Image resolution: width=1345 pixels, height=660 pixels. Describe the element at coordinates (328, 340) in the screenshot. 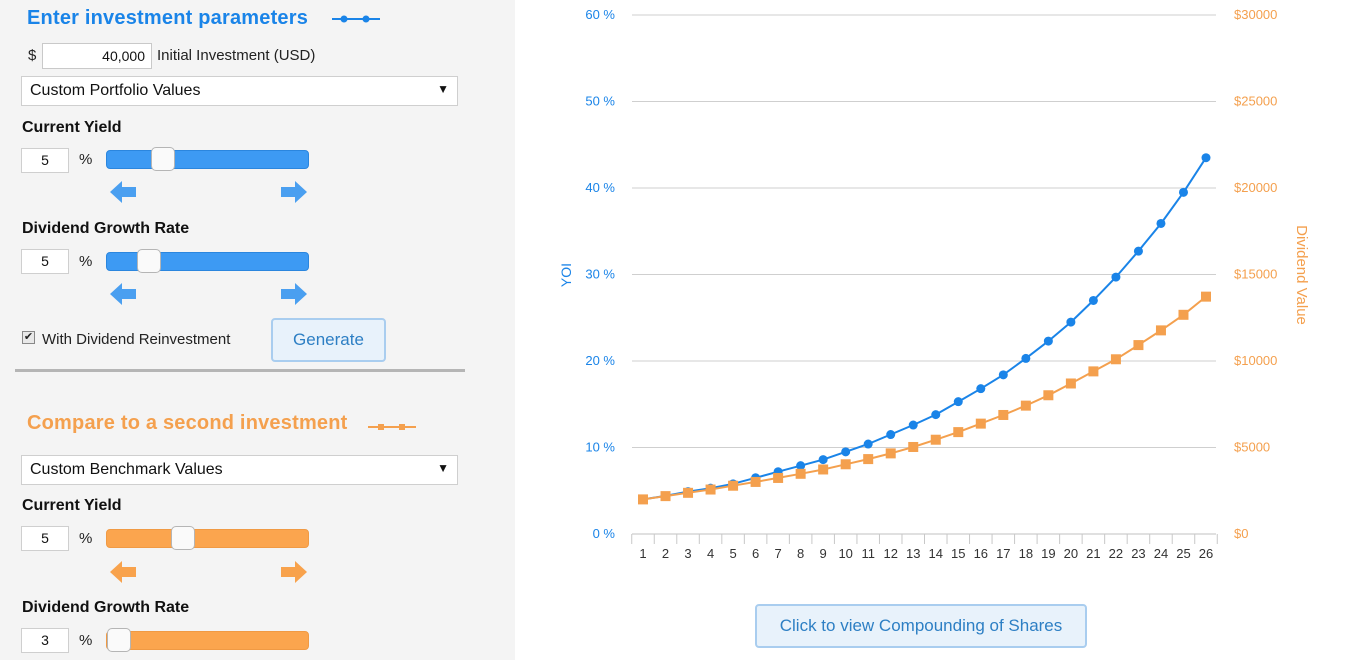

I see `generate-button: Generate` at that location.